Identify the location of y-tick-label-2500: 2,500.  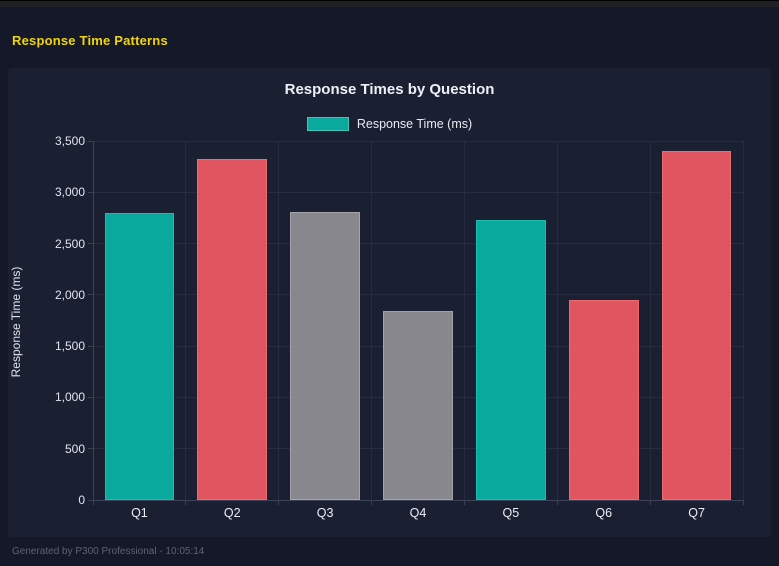
(69, 243).